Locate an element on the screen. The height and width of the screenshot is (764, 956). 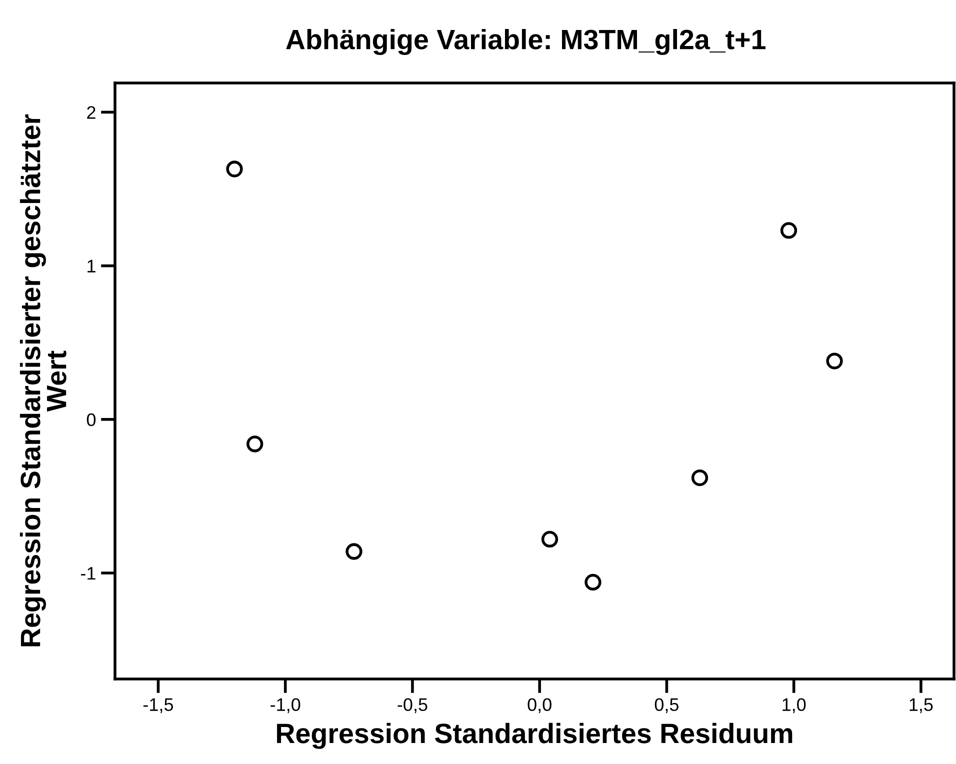
y-tick-label: 2 is located at coordinates (91, 112).